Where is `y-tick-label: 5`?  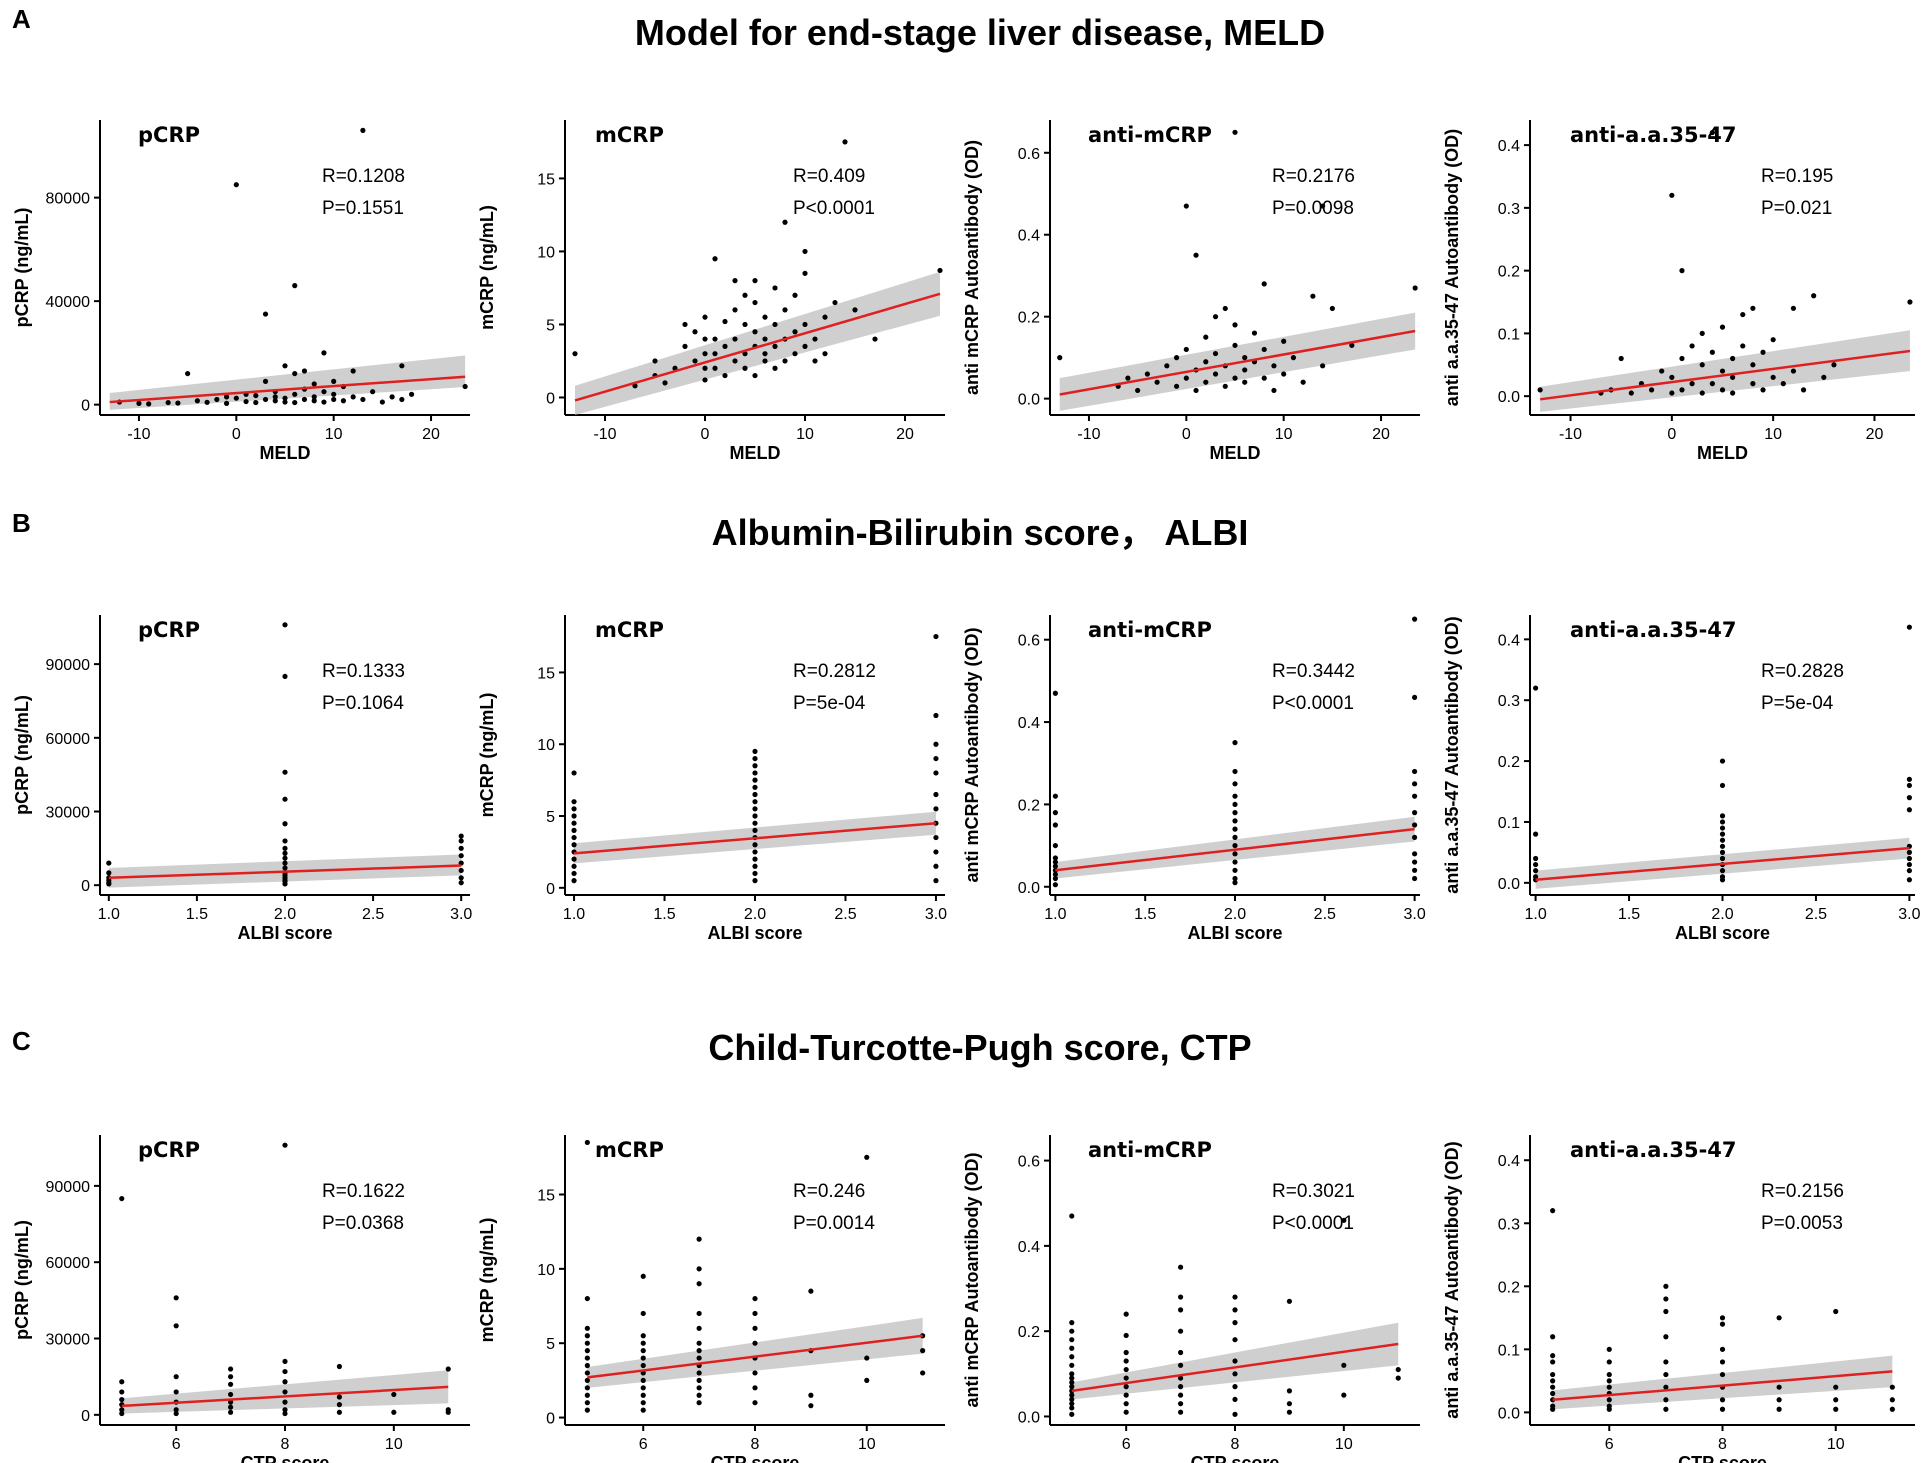
y-tick-label: 5 is located at coordinates (550, 817).